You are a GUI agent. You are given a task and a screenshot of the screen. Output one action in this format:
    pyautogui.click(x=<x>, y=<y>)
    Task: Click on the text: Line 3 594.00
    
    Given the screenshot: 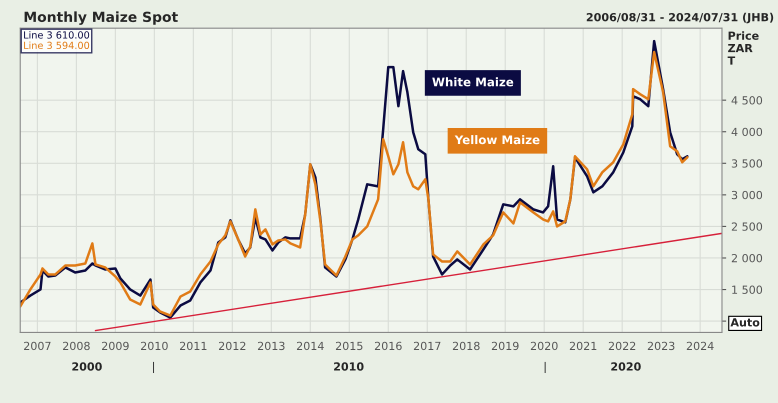 What is the action you would take?
    pyautogui.click(x=57, y=46)
    